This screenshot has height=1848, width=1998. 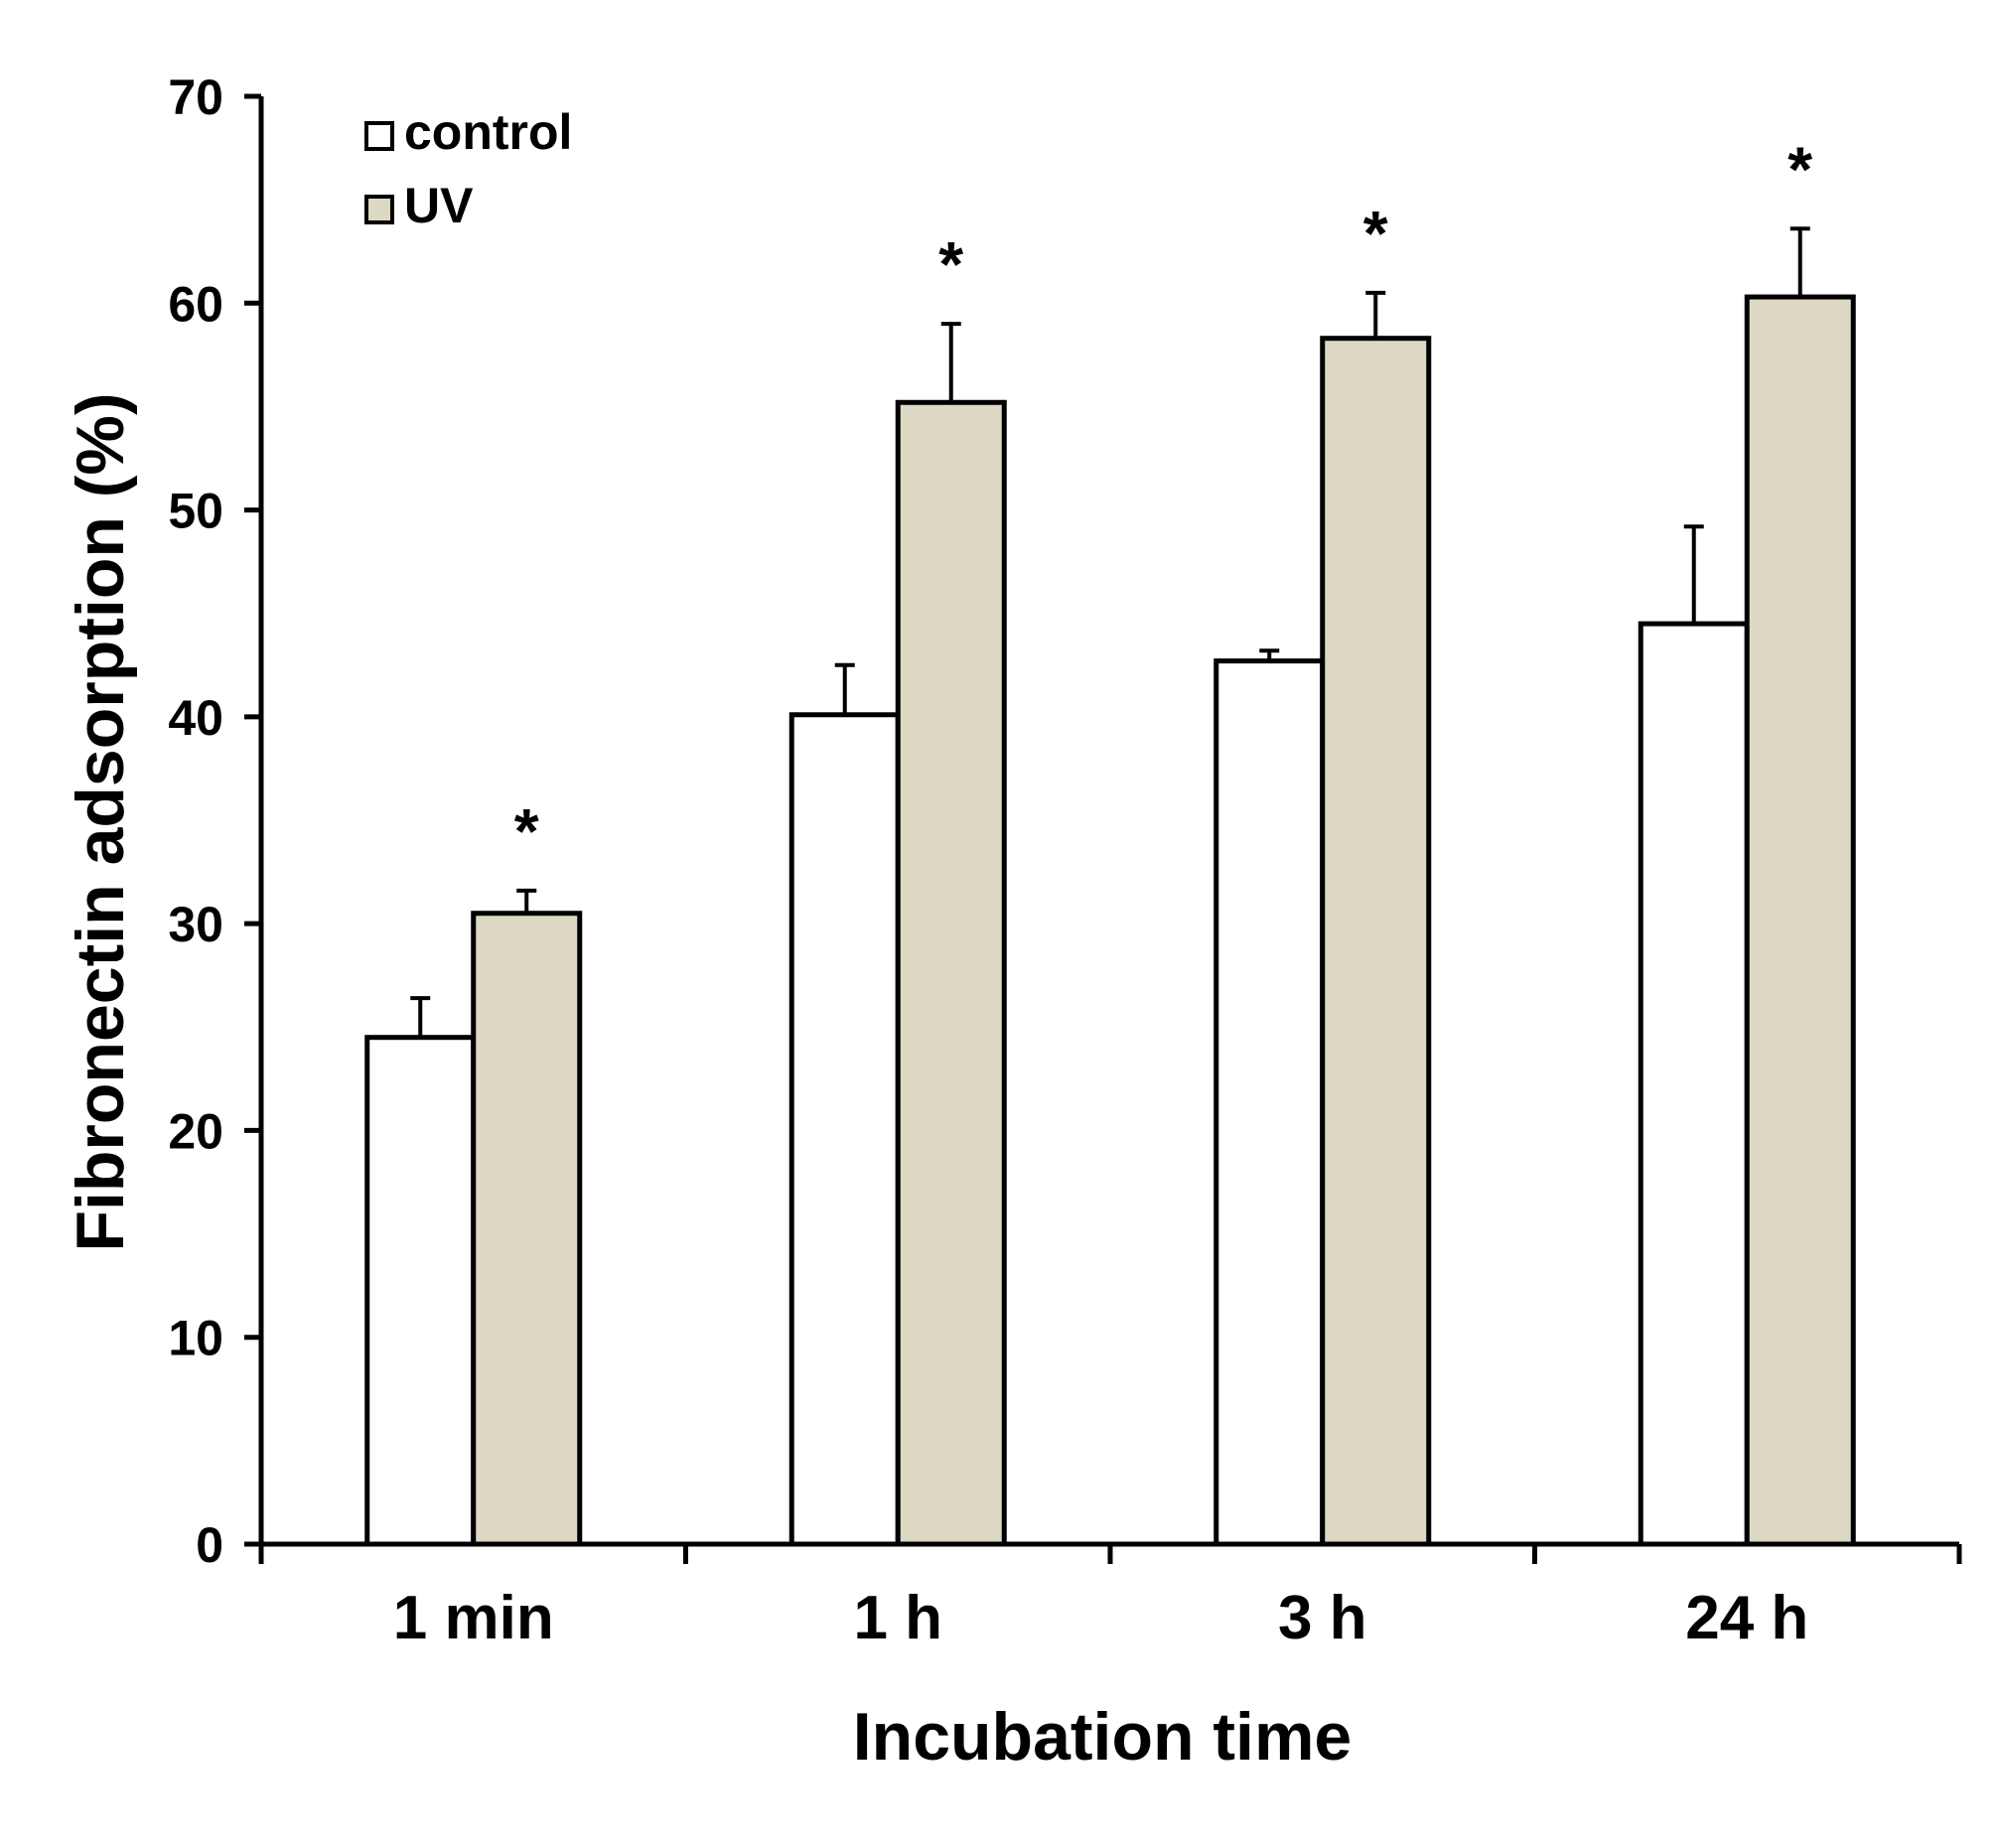 What do you see at coordinates (488, 132) in the screenshot?
I see `legend-label-control: control` at bounding box center [488, 132].